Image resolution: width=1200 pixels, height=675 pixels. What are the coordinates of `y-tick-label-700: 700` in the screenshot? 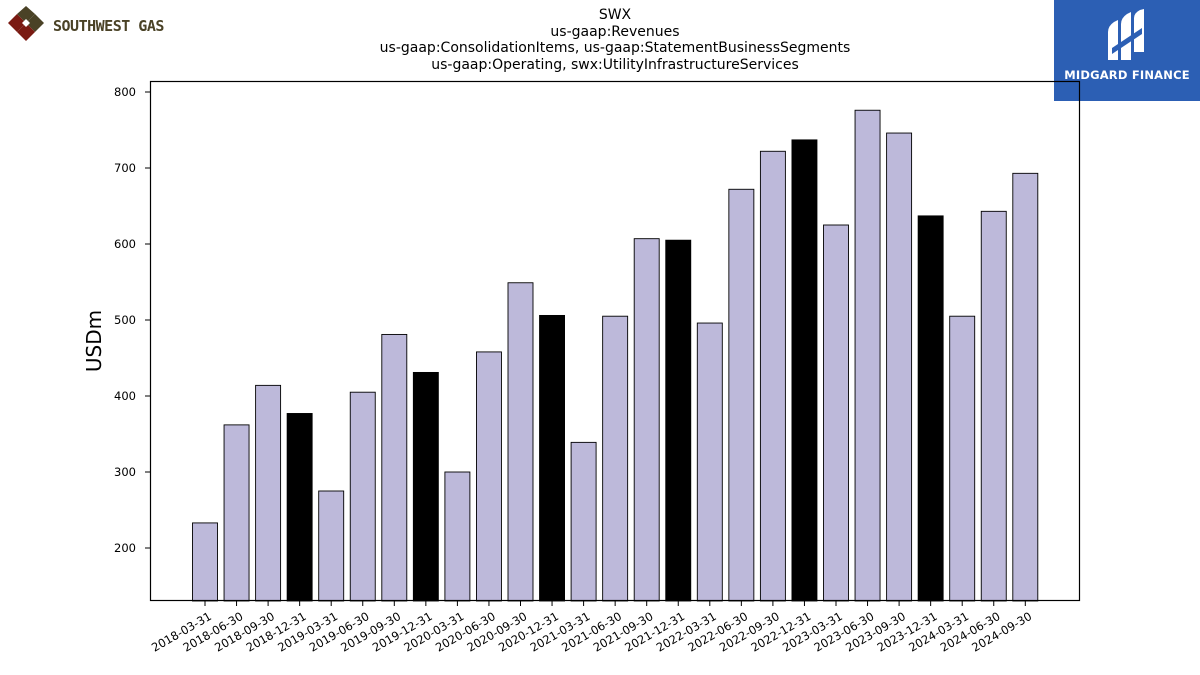 It's located at (125, 168).